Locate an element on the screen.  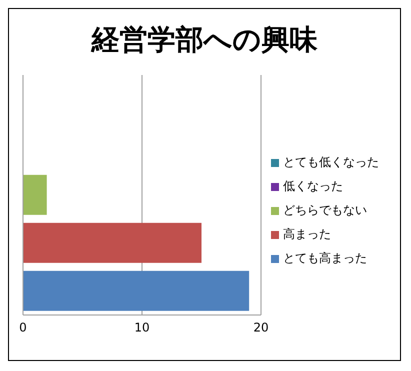
x-tick-label: 0 is located at coordinates (23, 327).